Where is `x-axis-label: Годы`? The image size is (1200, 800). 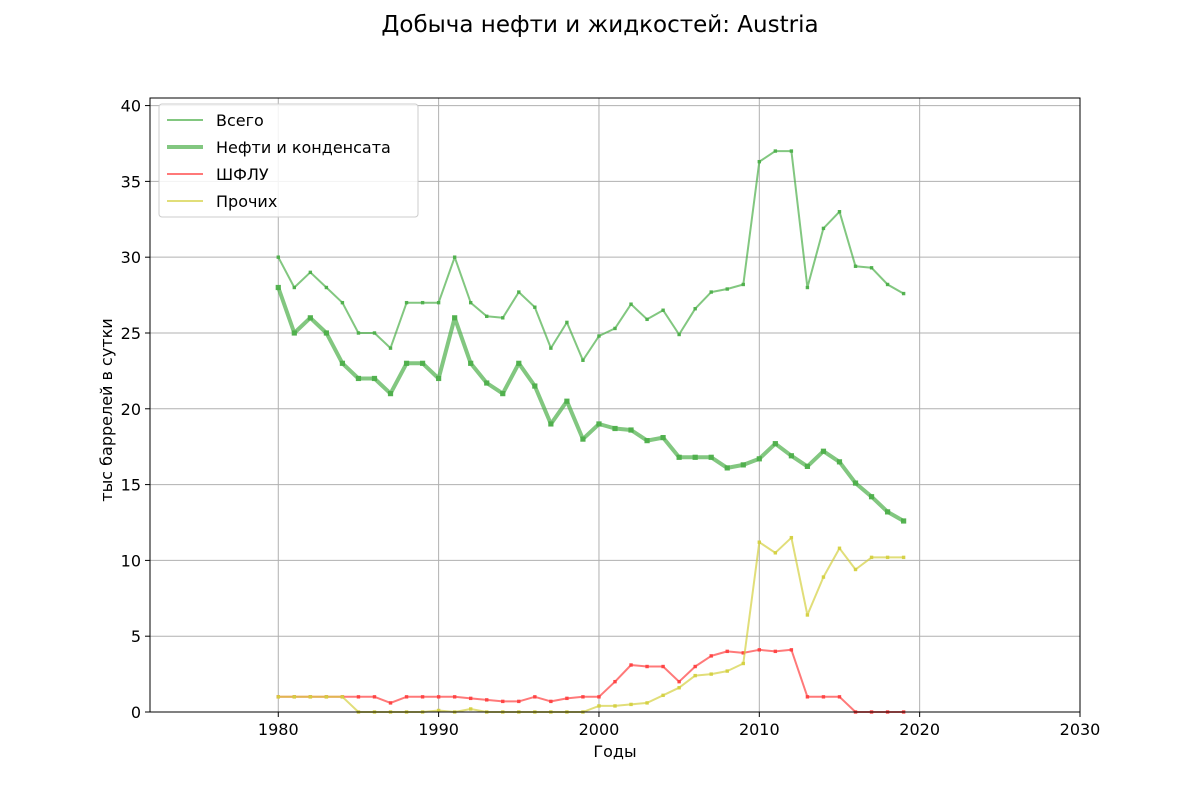 x-axis-label: Годы is located at coordinates (614, 751).